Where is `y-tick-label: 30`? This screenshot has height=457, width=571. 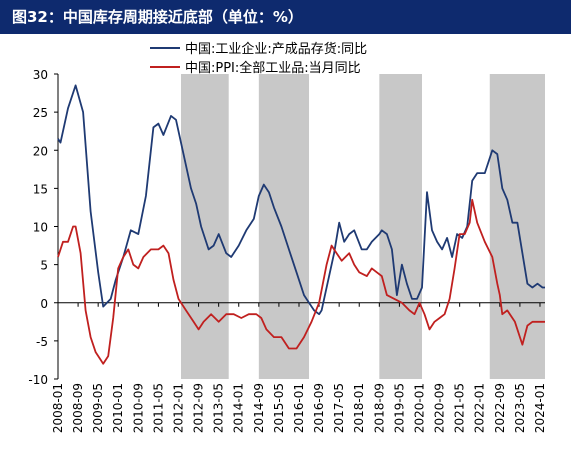
y-tick-label: 30 is located at coordinates (40, 75).